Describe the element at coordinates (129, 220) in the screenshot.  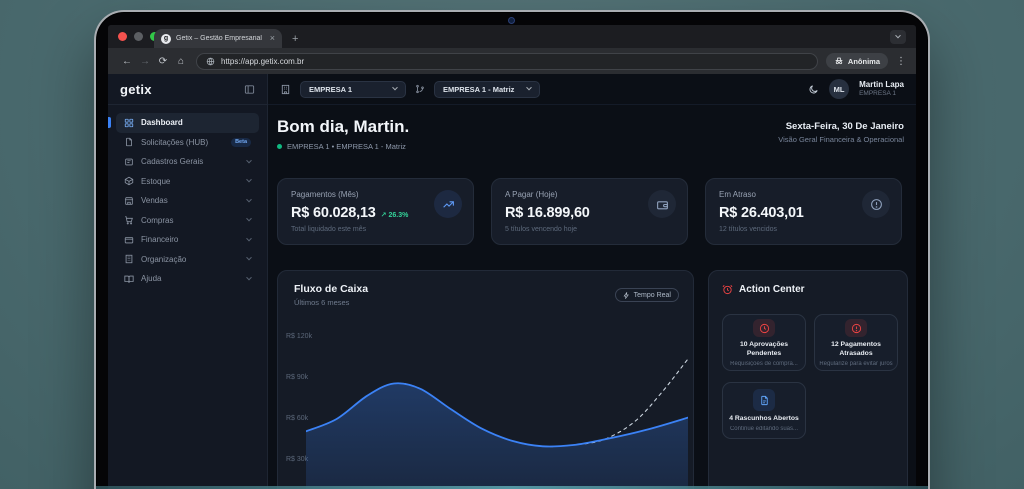
I see `shopping-cart-icon` at that location.